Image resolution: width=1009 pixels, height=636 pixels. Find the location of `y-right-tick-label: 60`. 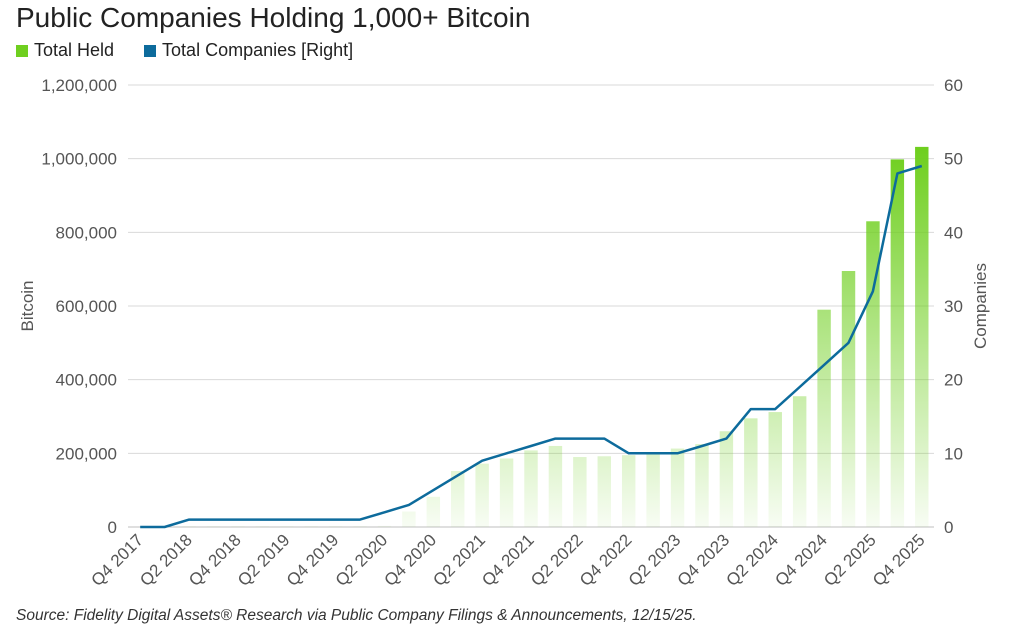

y-right-tick-label: 60 is located at coordinates (953, 85).